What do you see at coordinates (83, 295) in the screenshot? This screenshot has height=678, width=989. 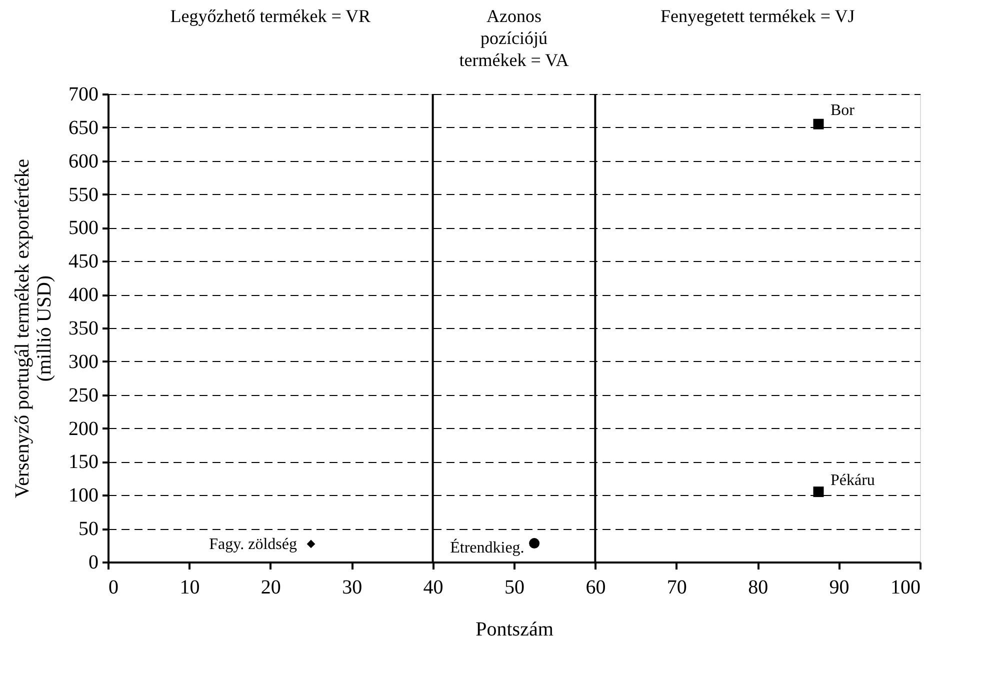 I see `y-tick-label: 400` at bounding box center [83, 295].